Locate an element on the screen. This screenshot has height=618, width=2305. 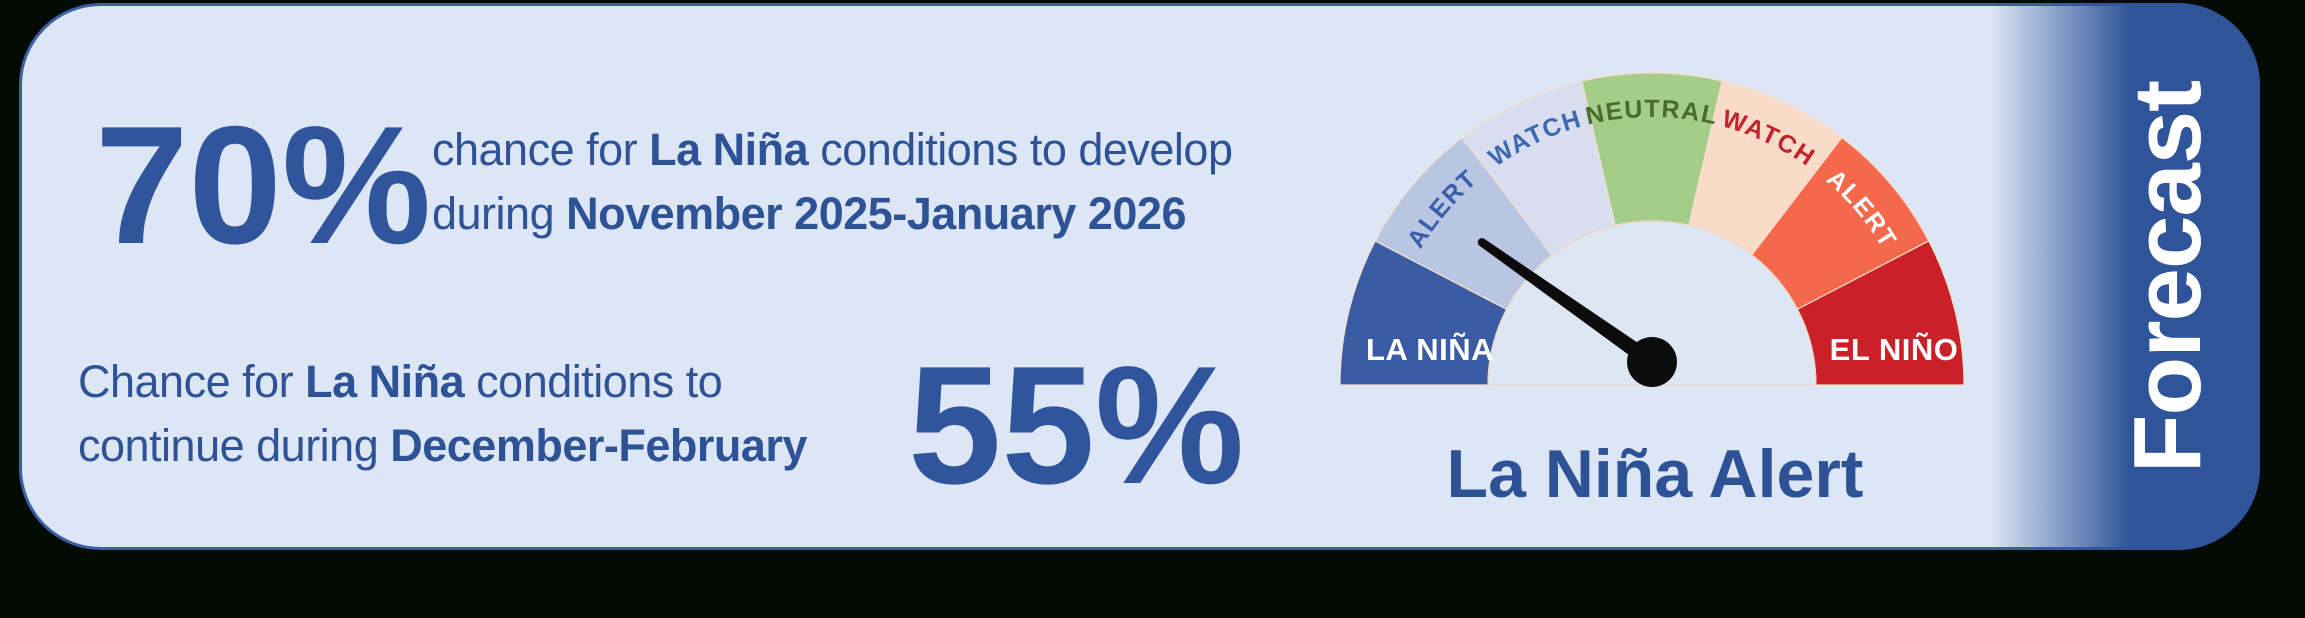
develop-line1-lead: chance for is located at coordinates (541, 149).